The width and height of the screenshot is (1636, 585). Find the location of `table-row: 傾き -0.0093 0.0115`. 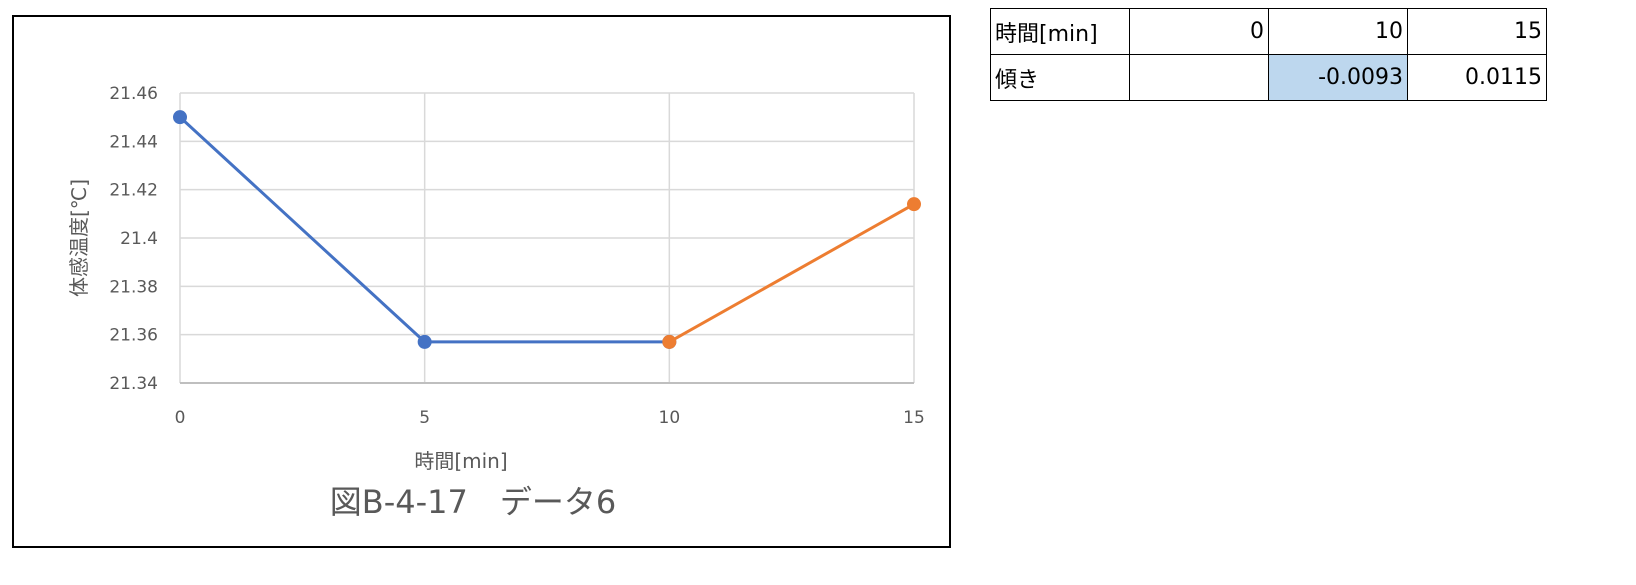

table-row: 傾き -0.0093 0.0115 is located at coordinates (1268, 77).